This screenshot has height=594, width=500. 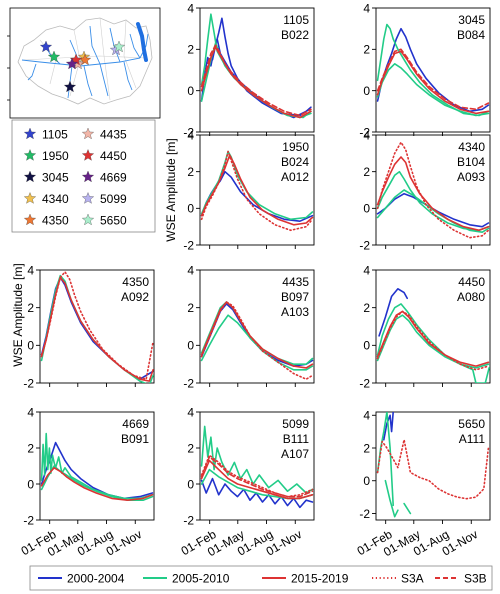 What do you see at coordinates (55, 221) in the screenshot?
I see `station-legend-label-4350: 4350` at bounding box center [55, 221].